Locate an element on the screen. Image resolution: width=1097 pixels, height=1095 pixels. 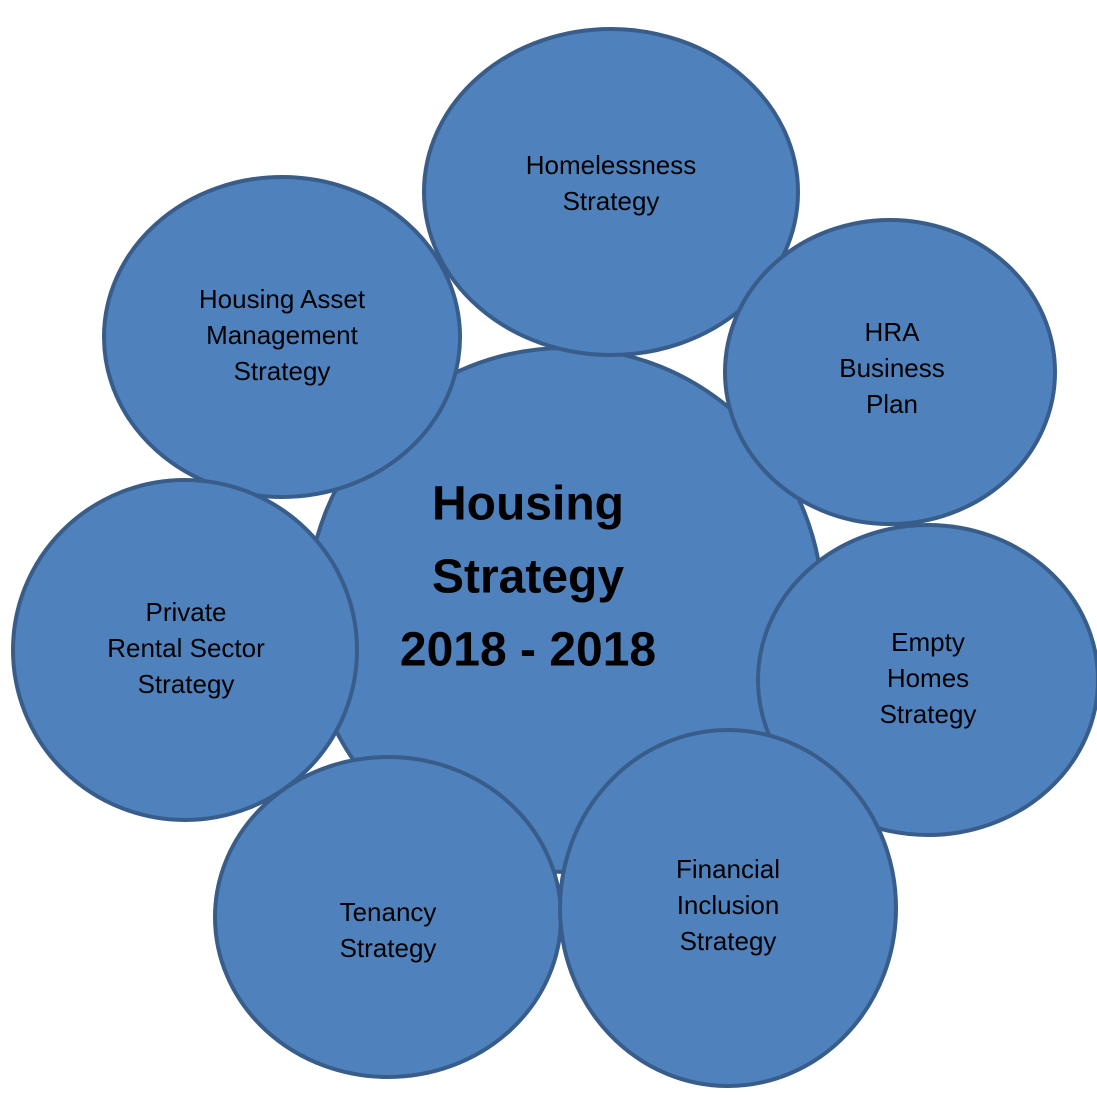
strategy-label: Homes is located at coordinates (928, 678).